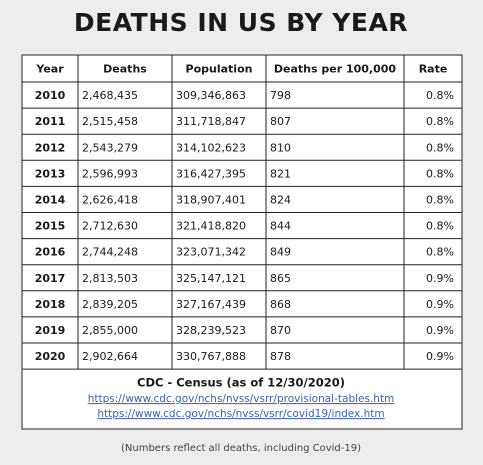  Describe the element at coordinates (50, 95) in the screenshot. I see `year-cell: 2010` at that location.